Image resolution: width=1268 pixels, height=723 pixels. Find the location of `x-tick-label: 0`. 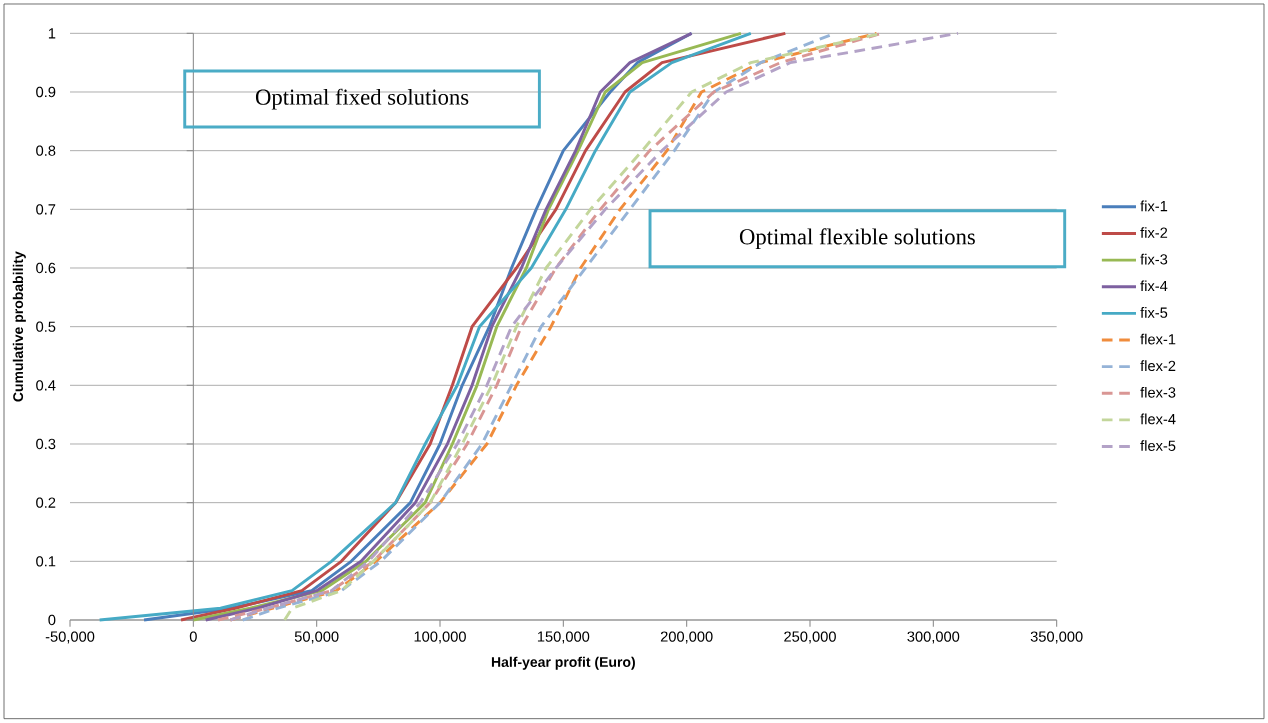

x-tick-label: 0 is located at coordinates (193, 636).